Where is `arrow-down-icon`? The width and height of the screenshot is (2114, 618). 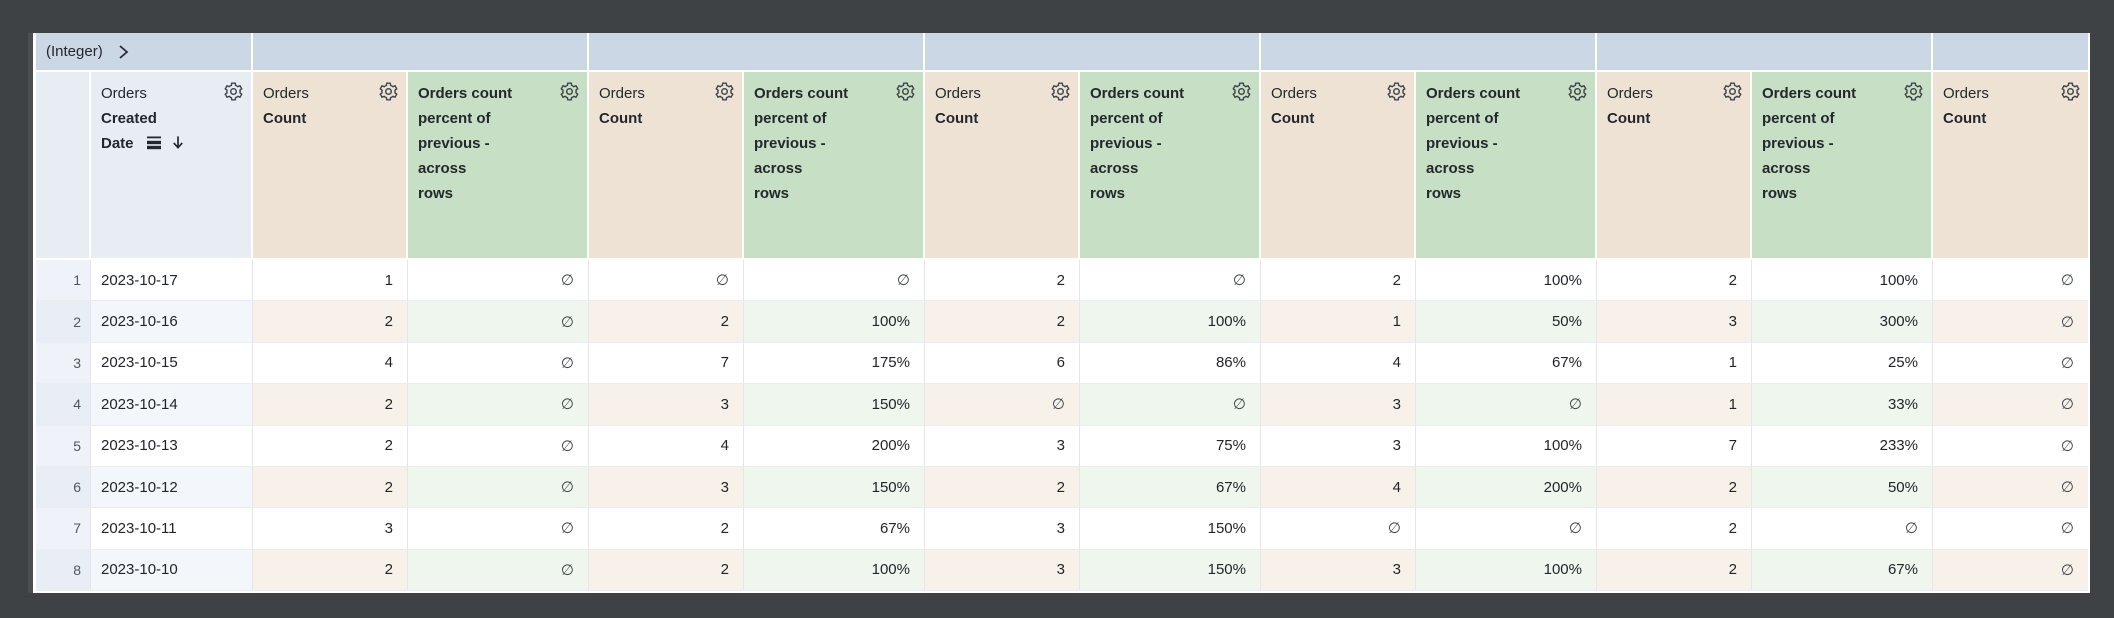 arrow-down-icon is located at coordinates (178, 142).